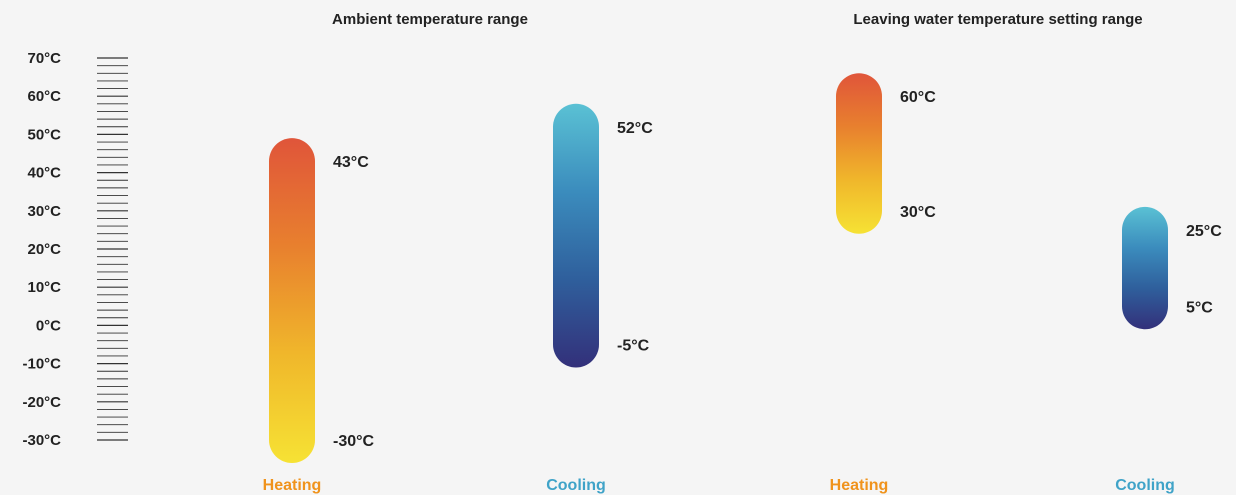  I want to click on scale-tick-label: -30°C, so click(41, 440).